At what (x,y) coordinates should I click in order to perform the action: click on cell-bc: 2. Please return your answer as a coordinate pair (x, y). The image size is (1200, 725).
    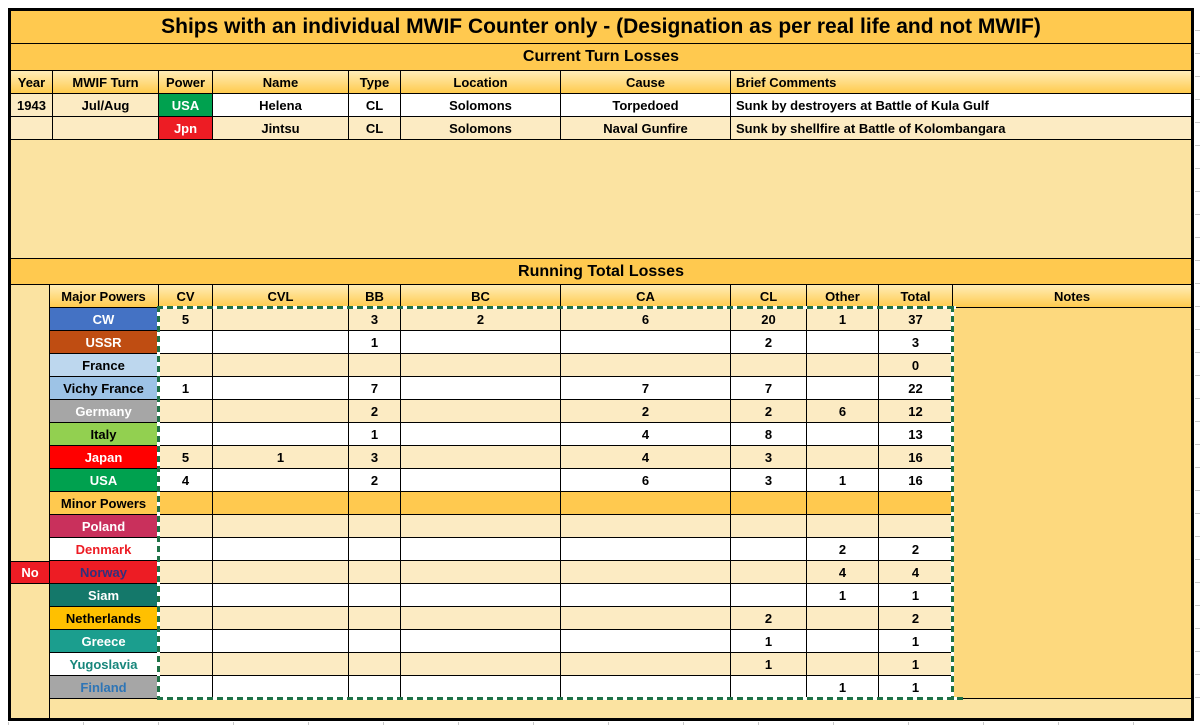
    Looking at the image, I should click on (481, 319).